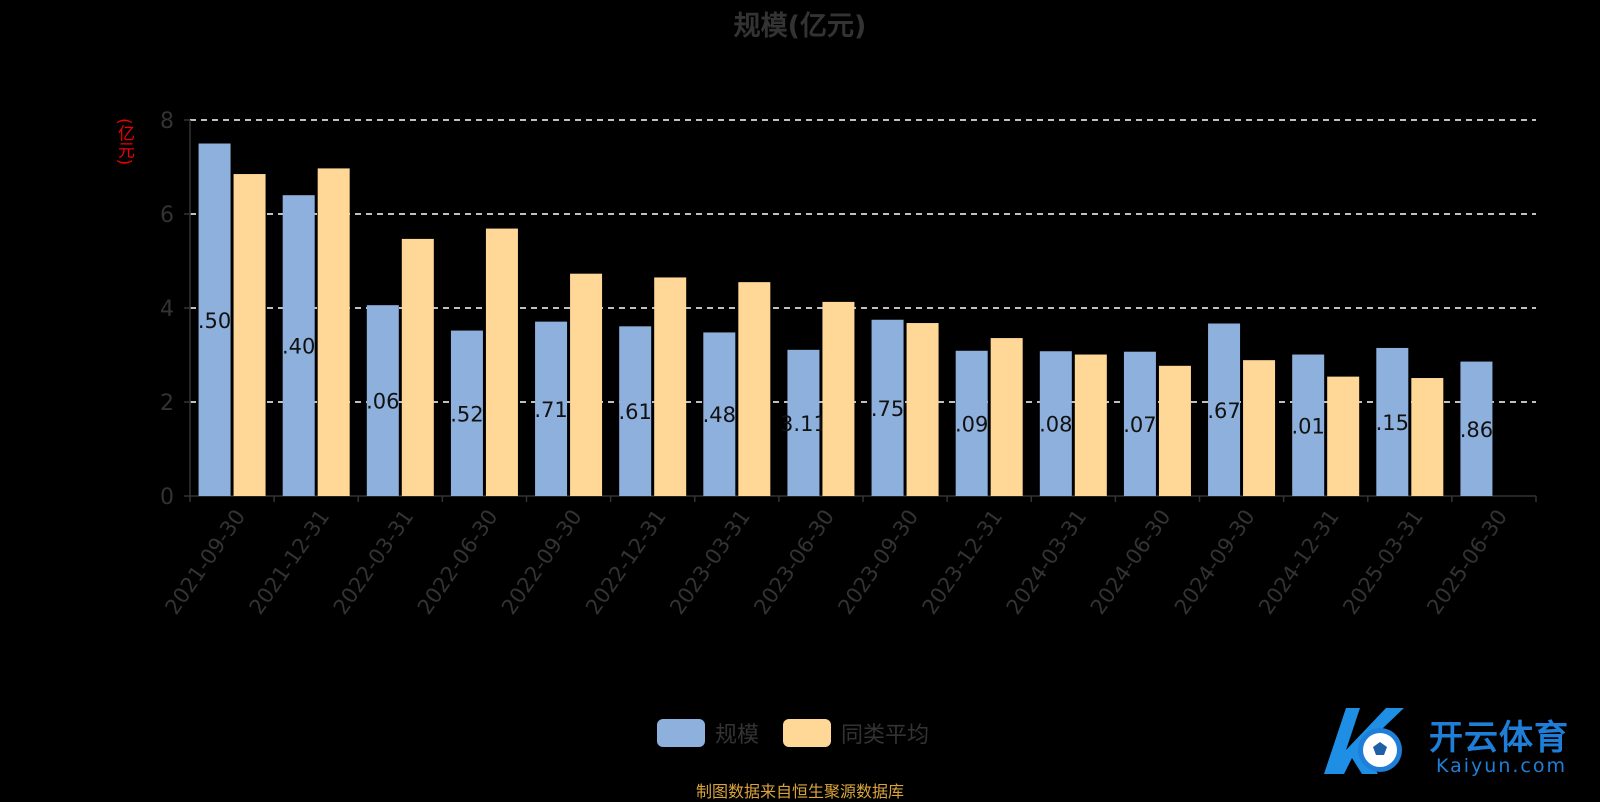 This screenshot has height=802, width=1600. Describe the element at coordinates (1501, 766) in the screenshot. I see `watermark-text-en: Kaiyun.com` at that location.